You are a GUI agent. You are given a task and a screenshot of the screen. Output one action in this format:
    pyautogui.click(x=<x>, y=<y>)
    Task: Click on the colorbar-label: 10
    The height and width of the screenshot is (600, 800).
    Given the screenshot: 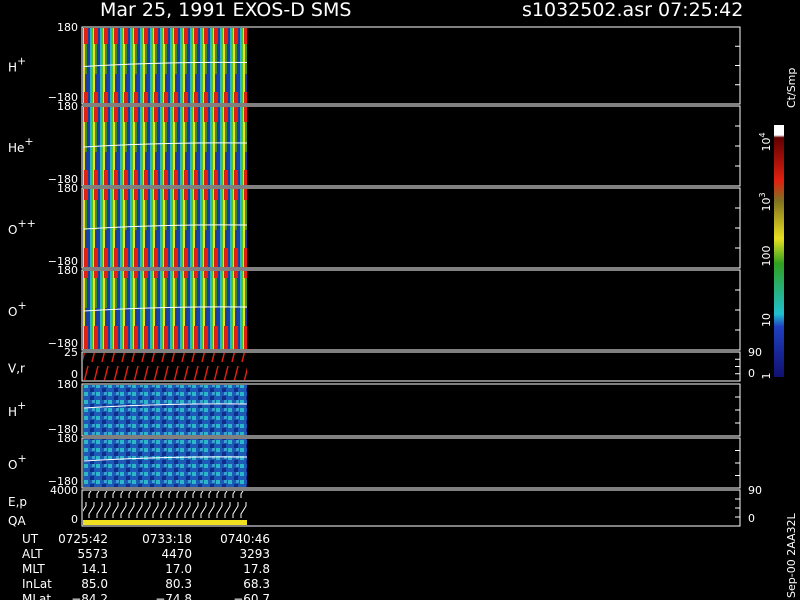 What is the action you would take?
    pyautogui.click(x=766, y=320)
    